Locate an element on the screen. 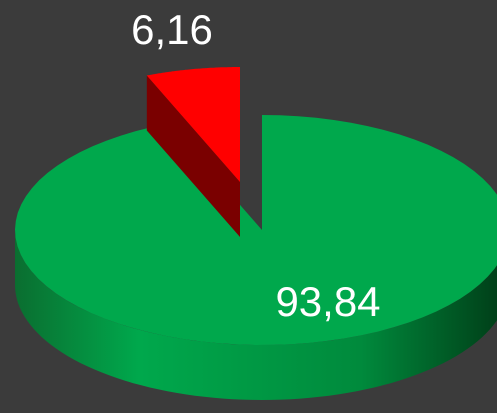 The height and width of the screenshot is (413, 497). data-label: 93,84 is located at coordinates (327, 301).